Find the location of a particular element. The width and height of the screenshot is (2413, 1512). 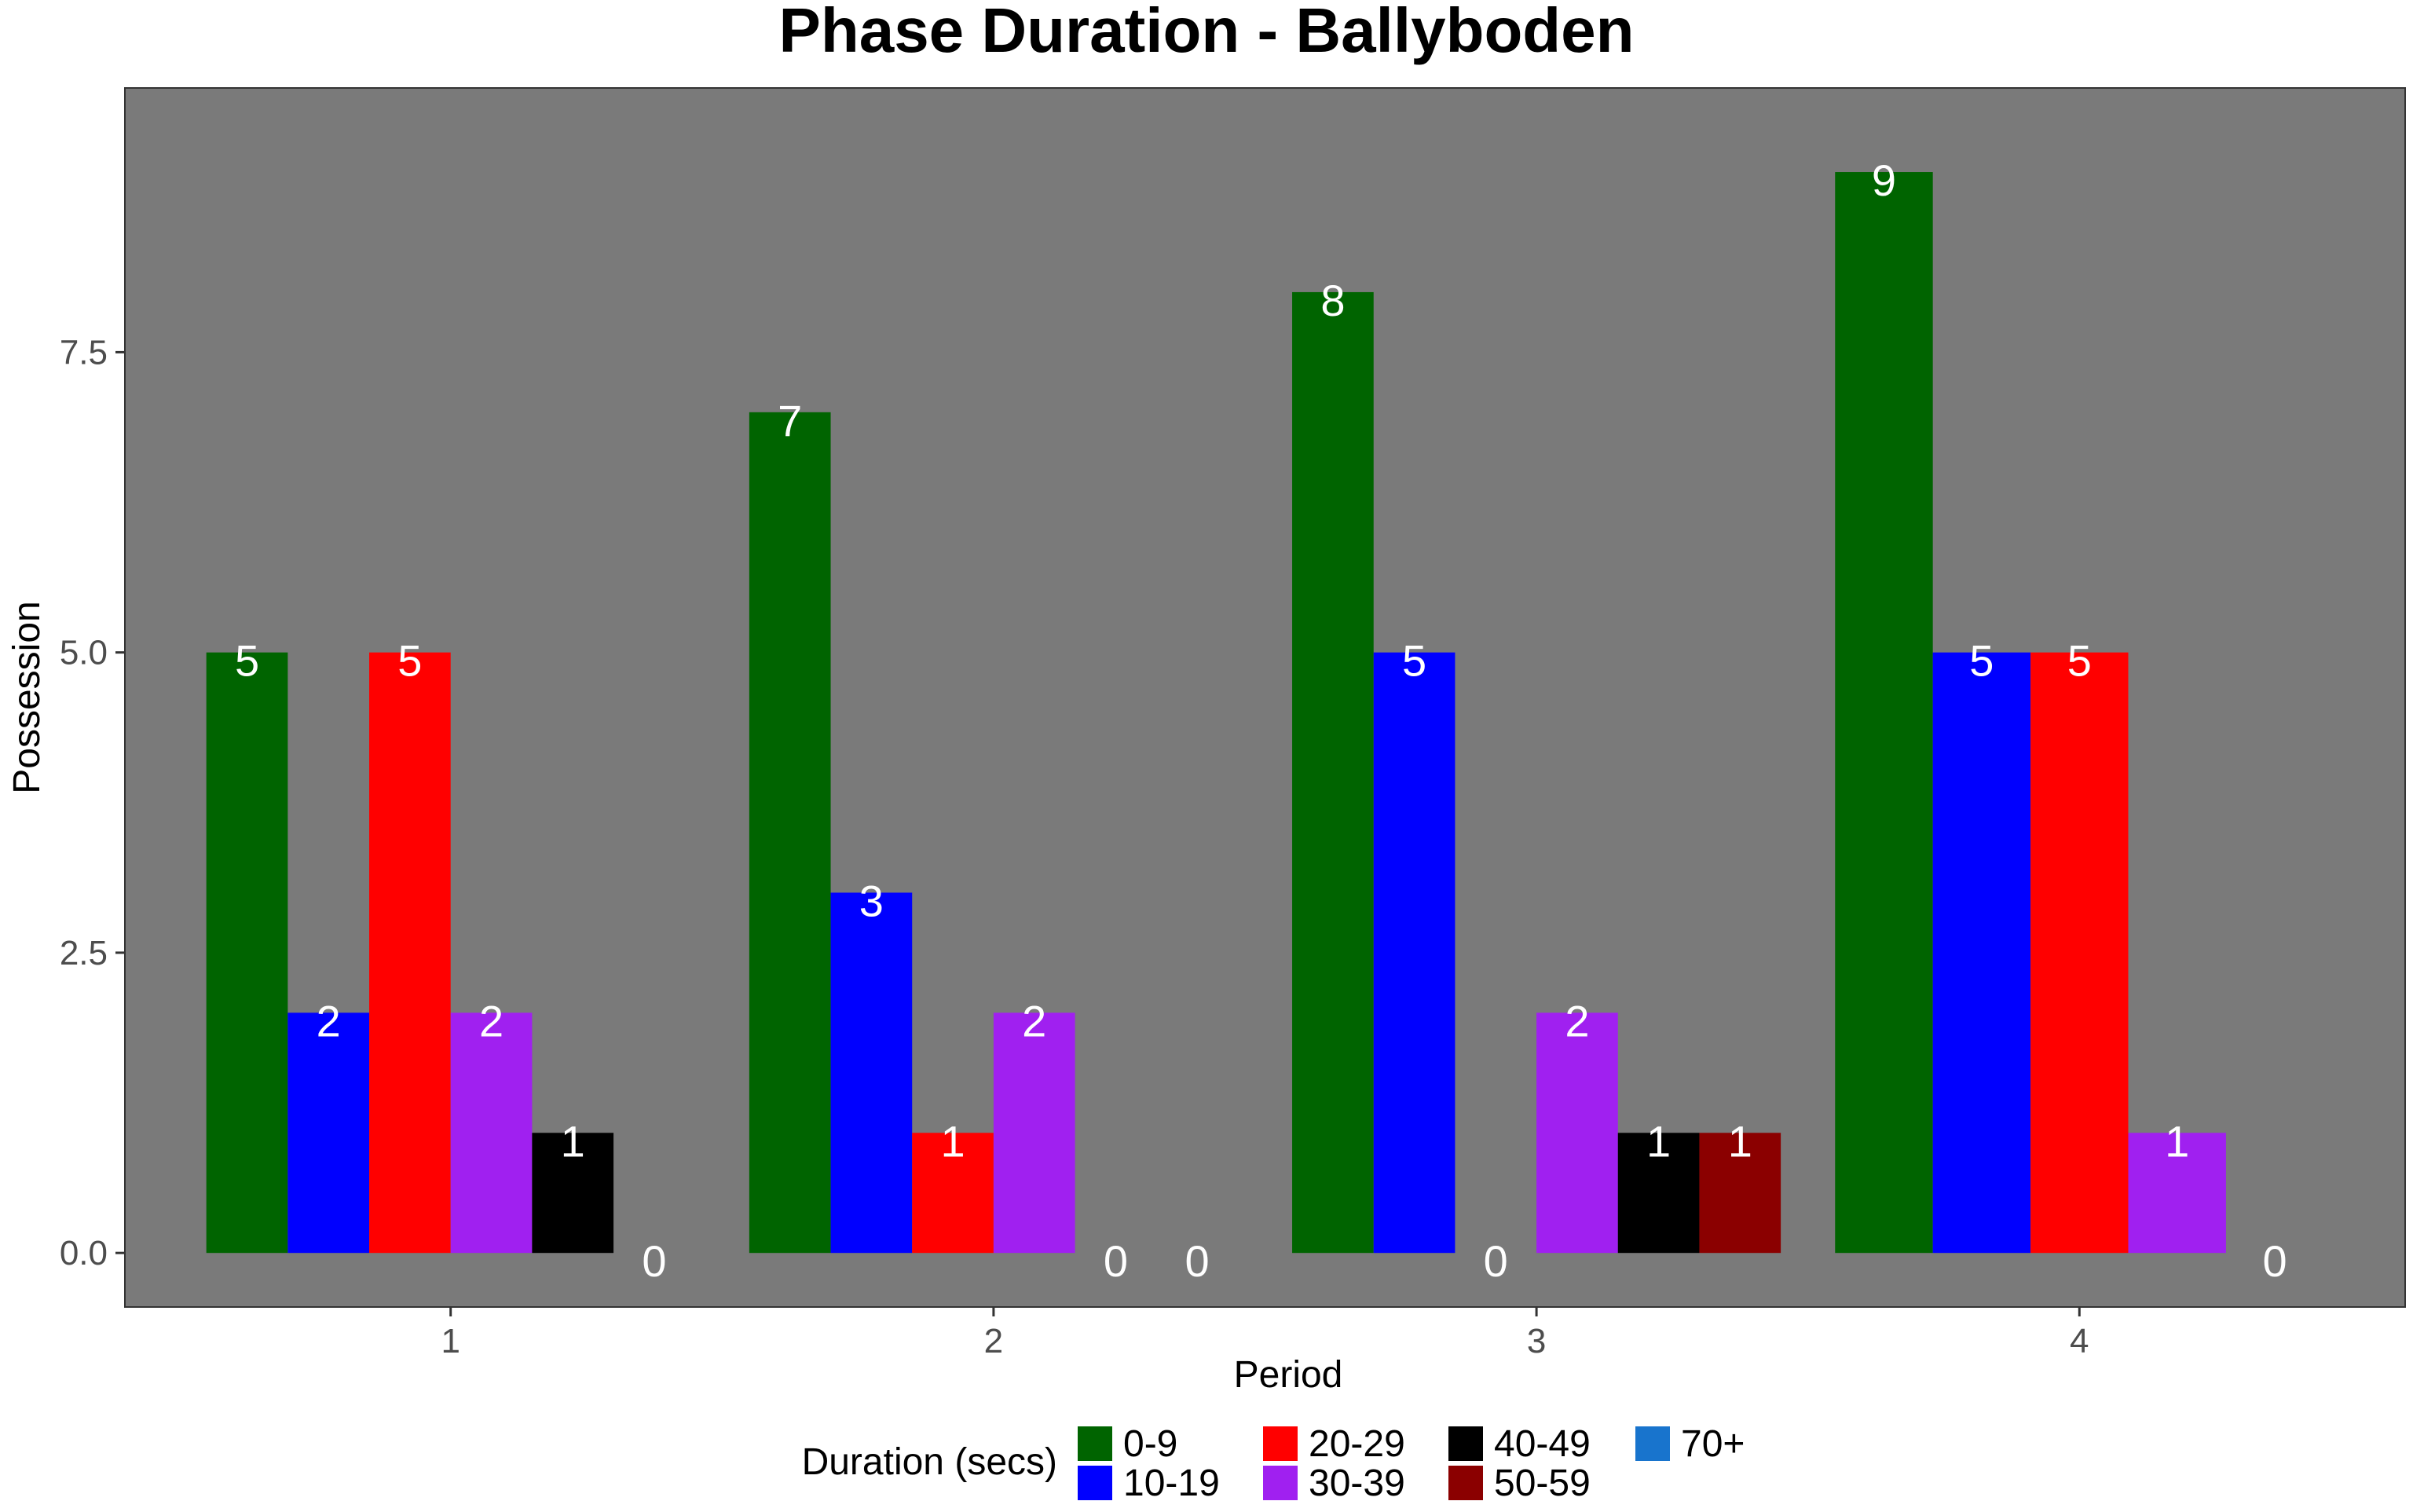

x-tick-label: 3 is located at coordinates (1536, 1341).